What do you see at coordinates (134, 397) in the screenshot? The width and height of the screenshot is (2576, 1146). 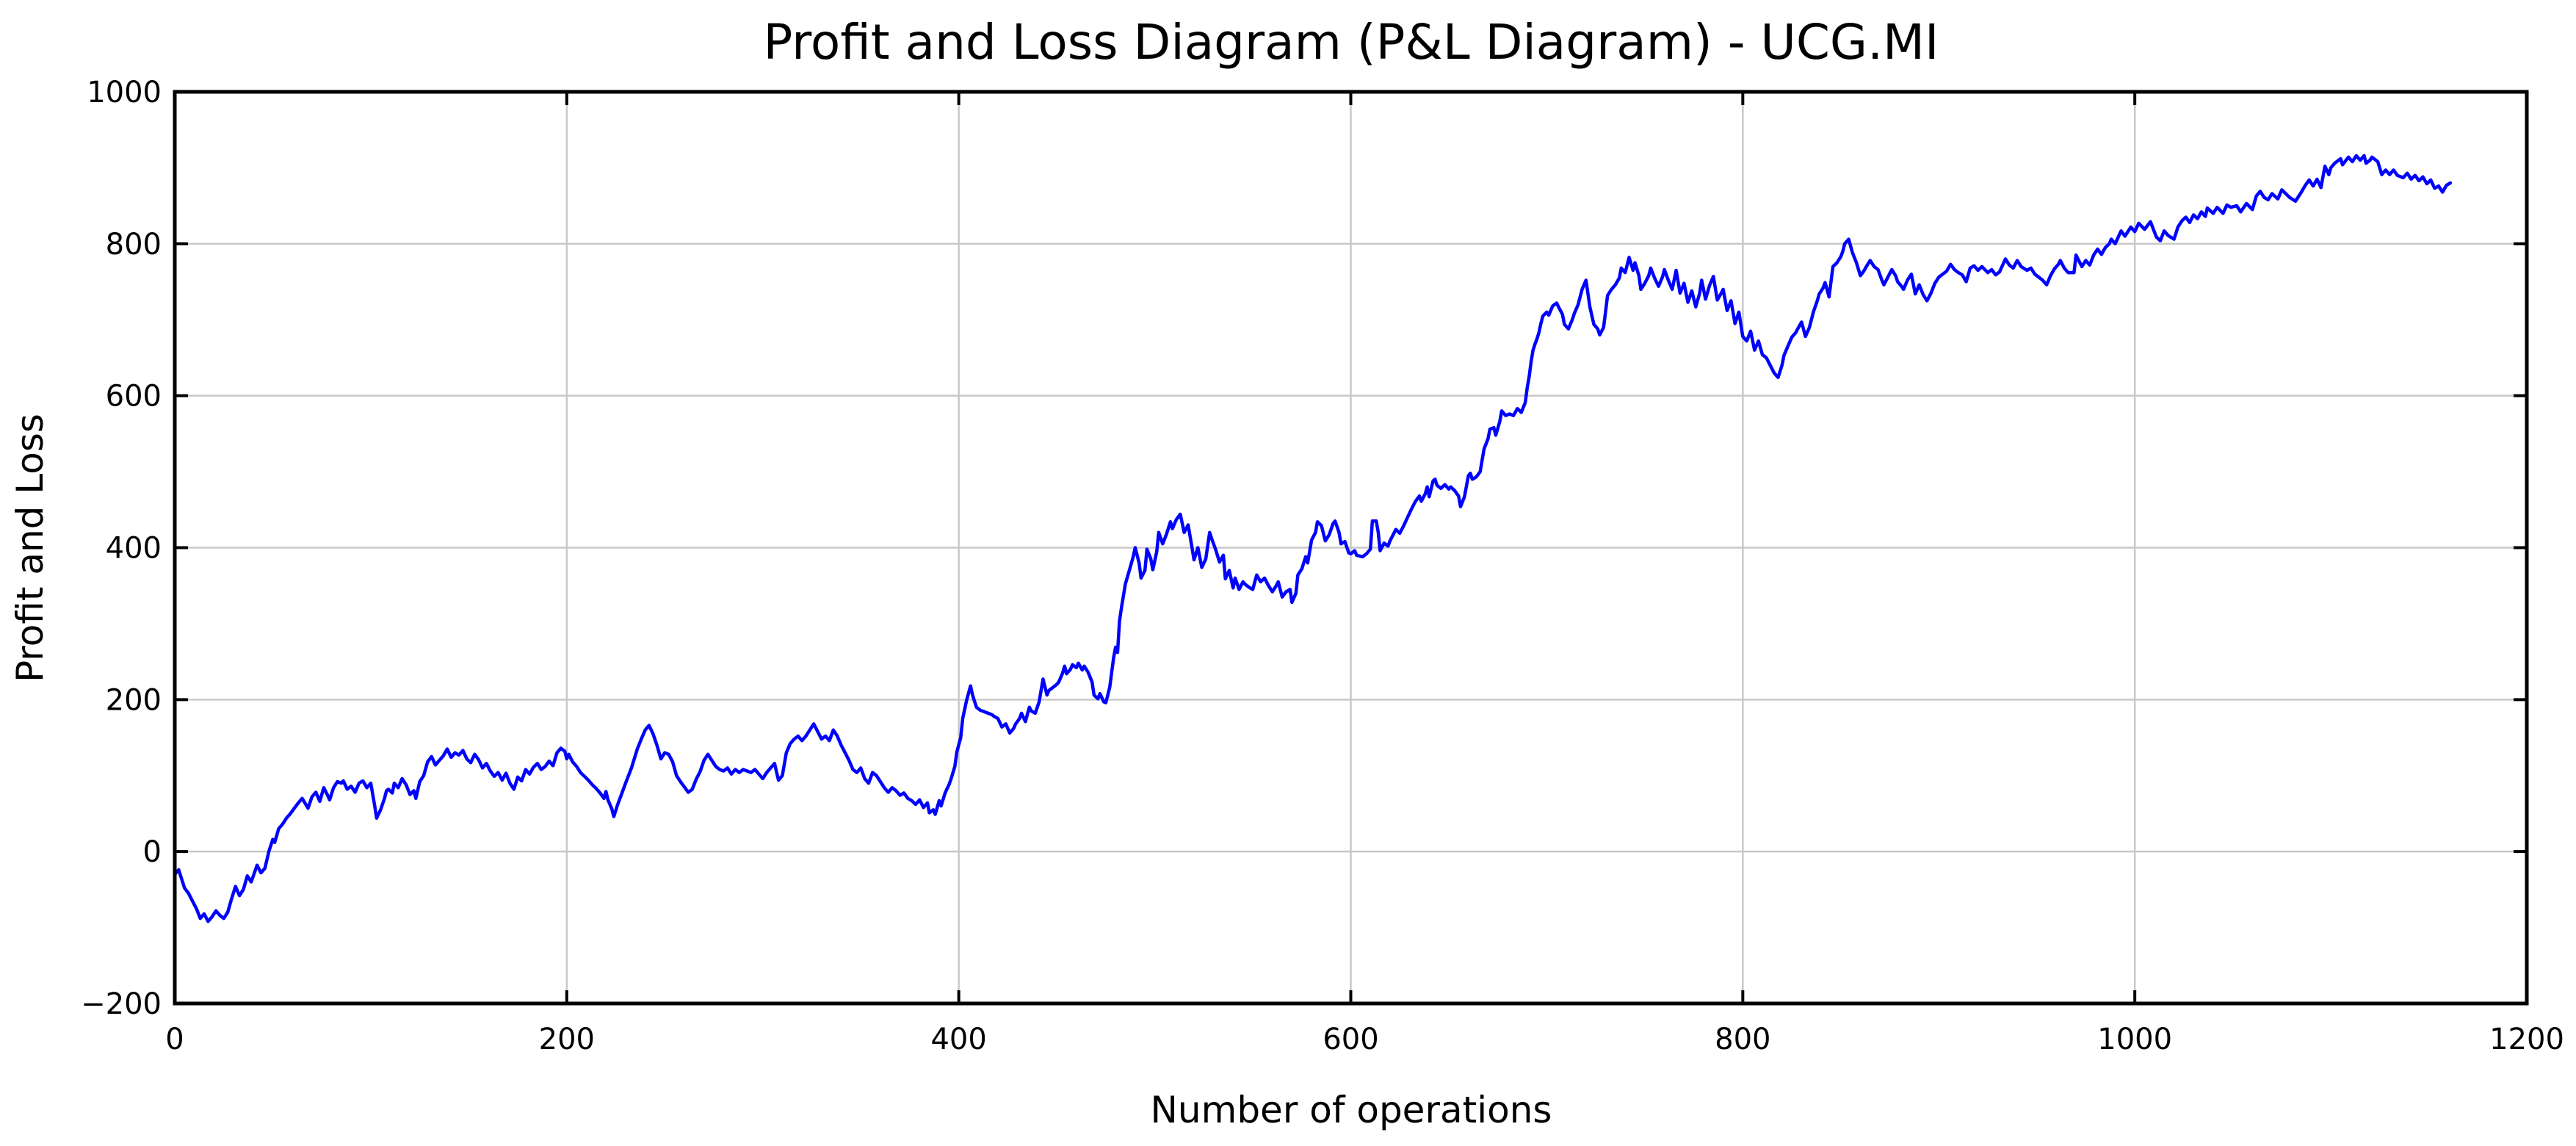 I see `y-tick-label: 600` at bounding box center [134, 397].